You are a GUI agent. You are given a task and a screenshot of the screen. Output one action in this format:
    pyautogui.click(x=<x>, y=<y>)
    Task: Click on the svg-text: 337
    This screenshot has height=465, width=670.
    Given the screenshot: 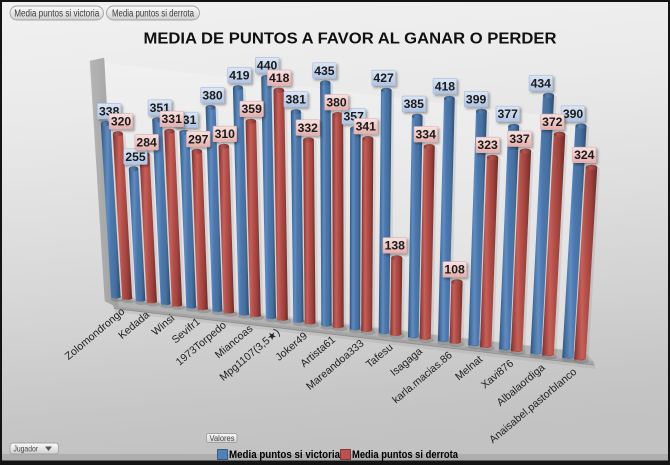 What is the action you would take?
    pyautogui.click(x=519, y=139)
    